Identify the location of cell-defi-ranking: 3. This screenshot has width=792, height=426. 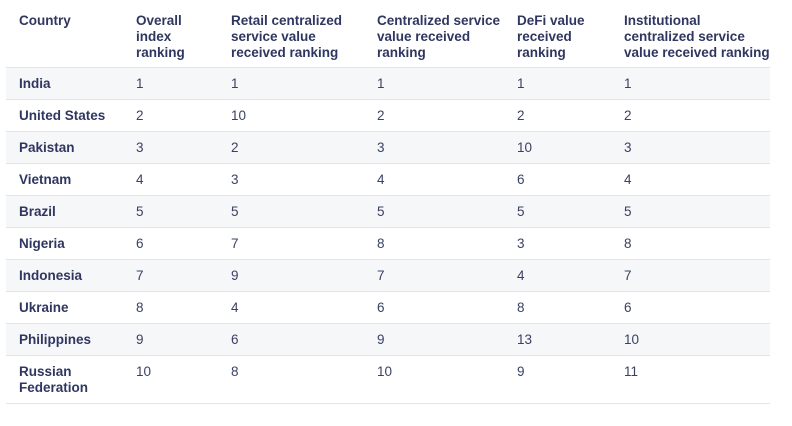
(521, 243).